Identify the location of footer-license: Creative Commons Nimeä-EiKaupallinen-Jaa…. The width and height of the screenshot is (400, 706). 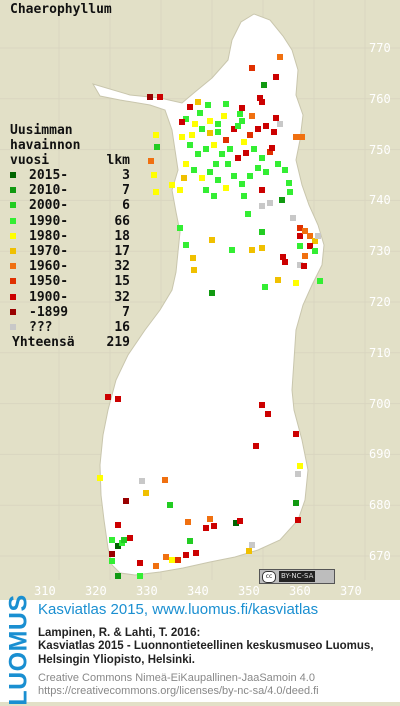
(178, 685).